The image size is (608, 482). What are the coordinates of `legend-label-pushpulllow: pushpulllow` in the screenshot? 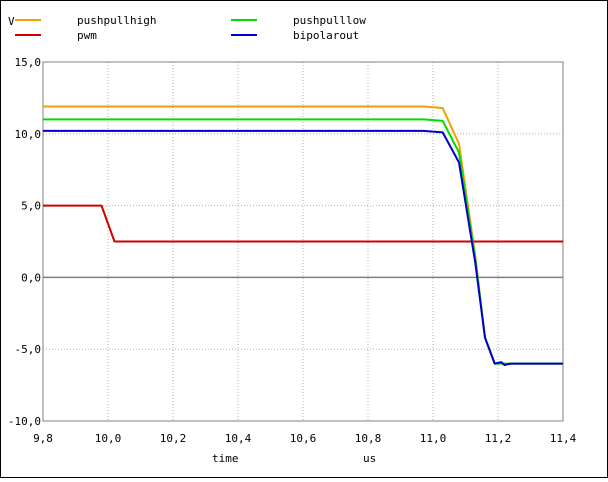 It's located at (329, 20).